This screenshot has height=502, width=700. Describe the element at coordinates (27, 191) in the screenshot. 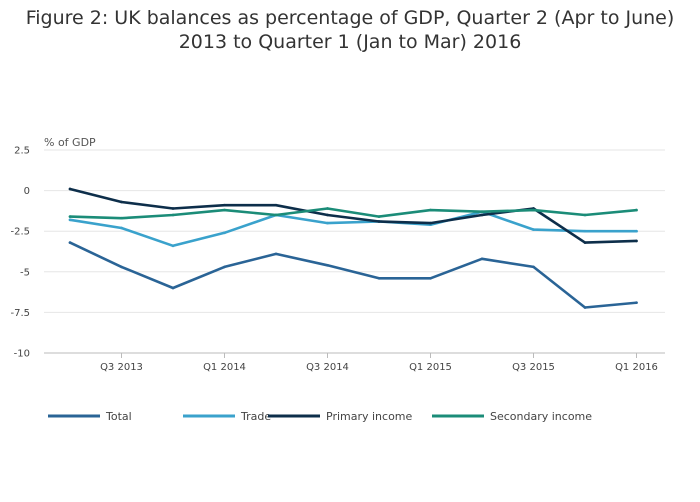

I see `y-tick-label: 0` at that location.